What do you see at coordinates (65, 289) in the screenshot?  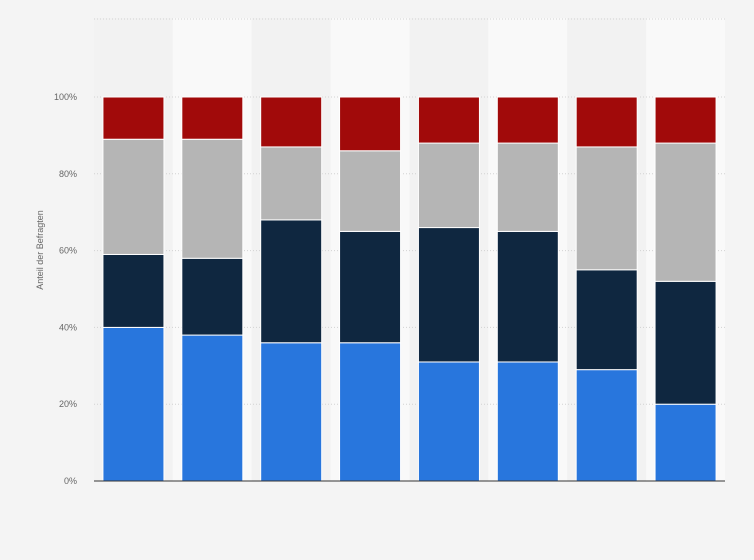 I see `y-tick-labels: 0% 20% 40% 60% 80% 100%` at bounding box center [65, 289].